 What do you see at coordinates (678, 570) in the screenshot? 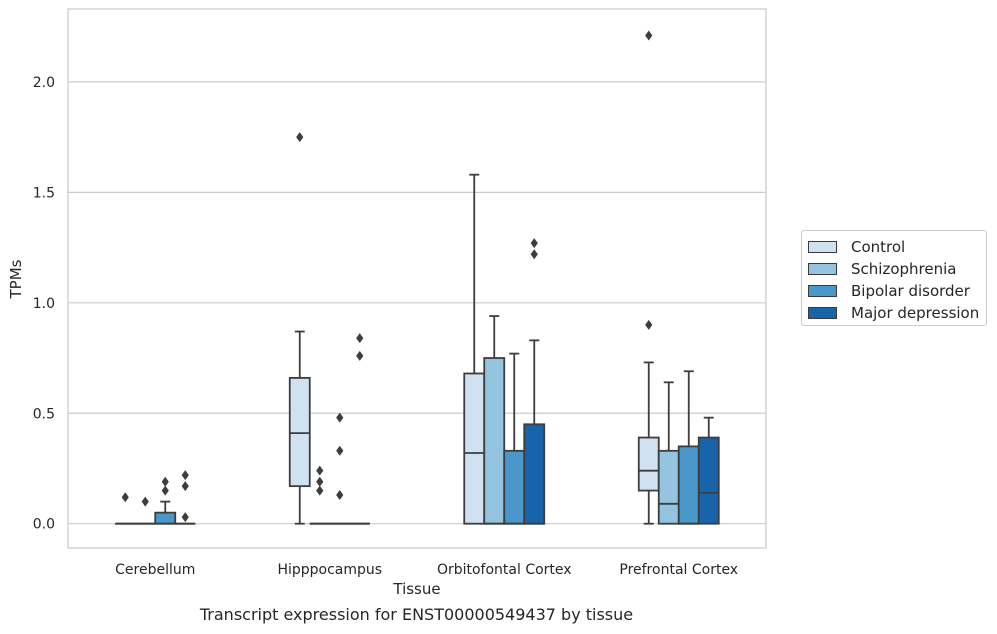
I see `x-tick-label: Prefrontal Cortex` at bounding box center [678, 570].